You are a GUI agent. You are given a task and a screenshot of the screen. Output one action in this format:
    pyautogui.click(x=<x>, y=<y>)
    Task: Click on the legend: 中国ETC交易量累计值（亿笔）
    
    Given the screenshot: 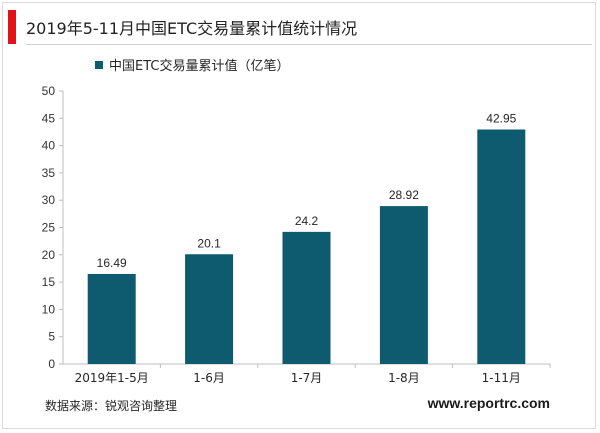 What is the action you would take?
    pyautogui.click(x=192, y=64)
    